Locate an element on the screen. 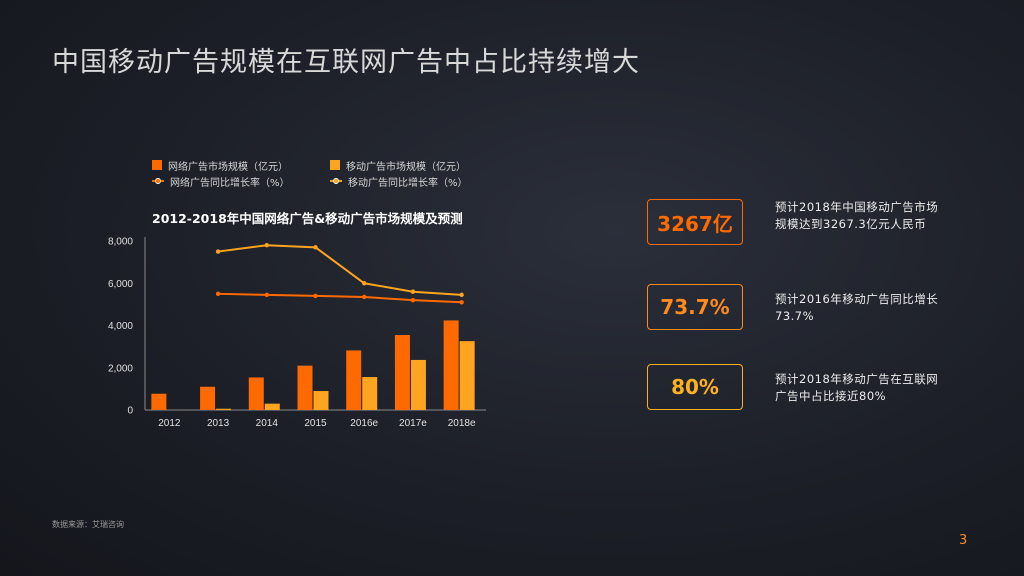 The height and width of the screenshot is (576, 1024). stat-desc-mobile-growth: 预计2016年移动广告同比增长73.7% is located at coordinates (857, 307).